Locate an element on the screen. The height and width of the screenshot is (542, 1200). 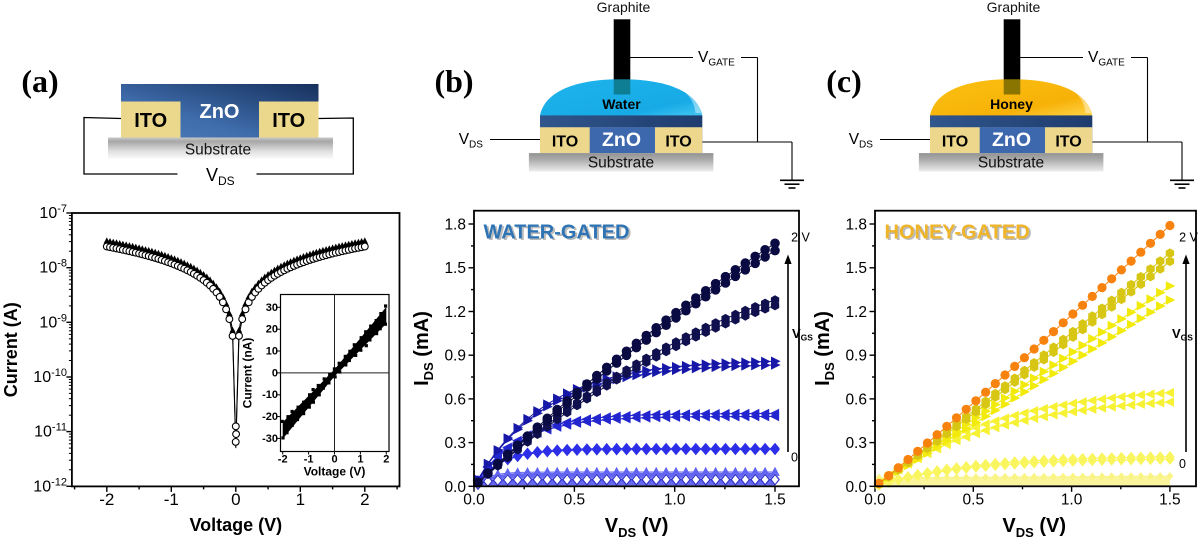
svg-text: (a) is located at coordinates (39, 81).